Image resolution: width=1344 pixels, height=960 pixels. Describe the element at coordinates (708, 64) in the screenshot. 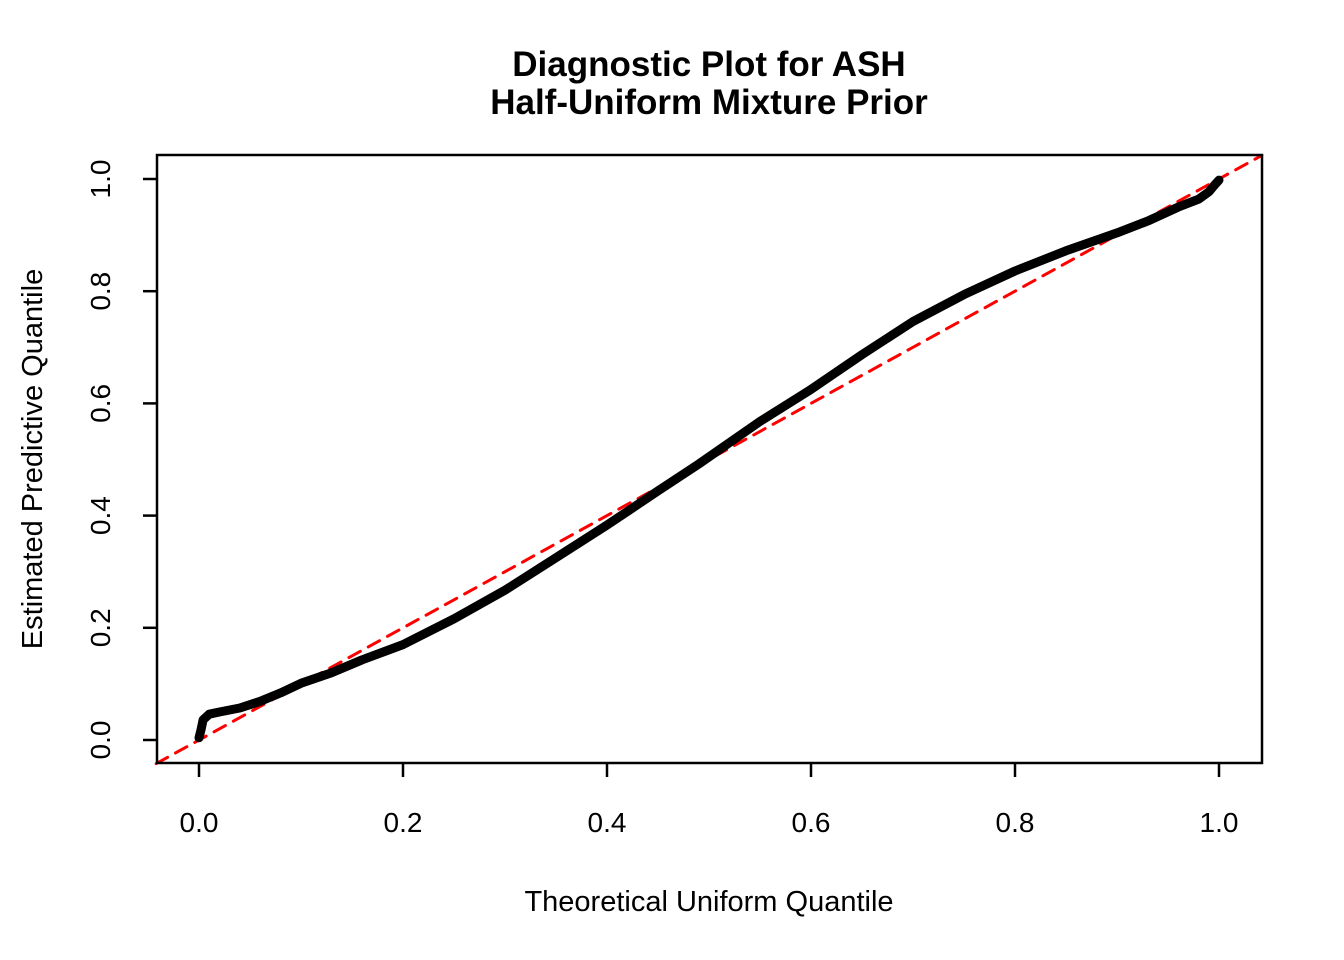

I see `chart-title-line1: Diagnostic Plot for ASH` at that location.